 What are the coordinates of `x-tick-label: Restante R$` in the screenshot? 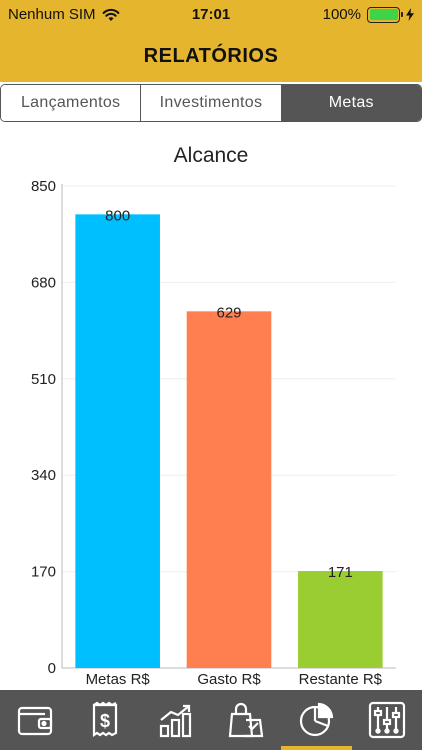 It's located at (341, 679).